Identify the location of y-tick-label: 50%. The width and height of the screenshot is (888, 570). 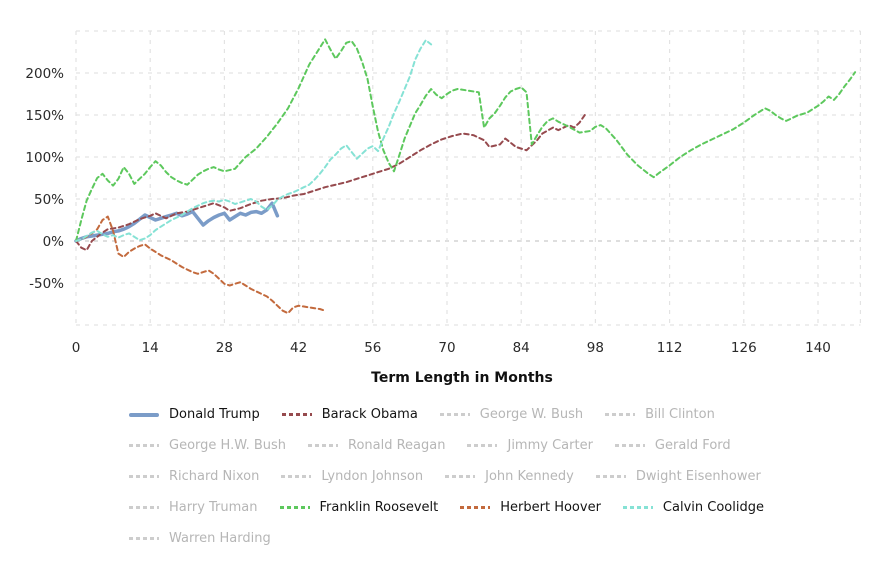
(49, 200).